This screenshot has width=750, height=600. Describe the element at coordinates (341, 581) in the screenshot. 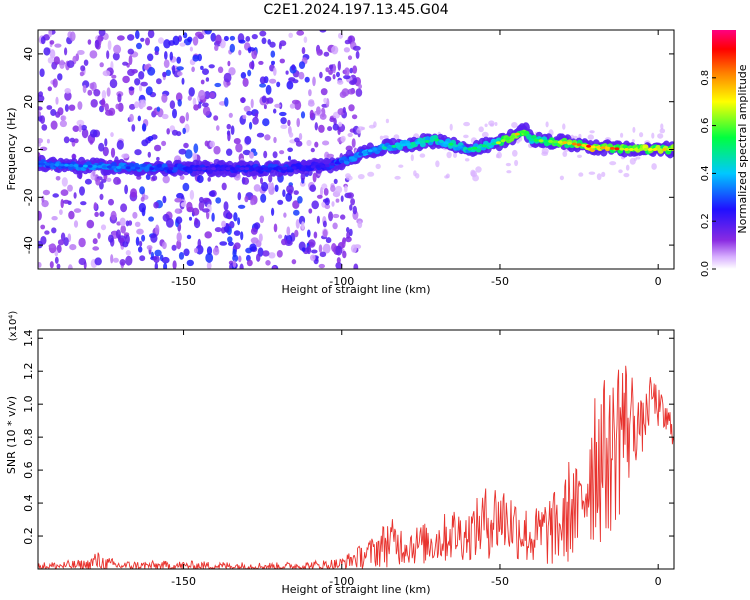

I see `x-tick-label: -100` at that location.